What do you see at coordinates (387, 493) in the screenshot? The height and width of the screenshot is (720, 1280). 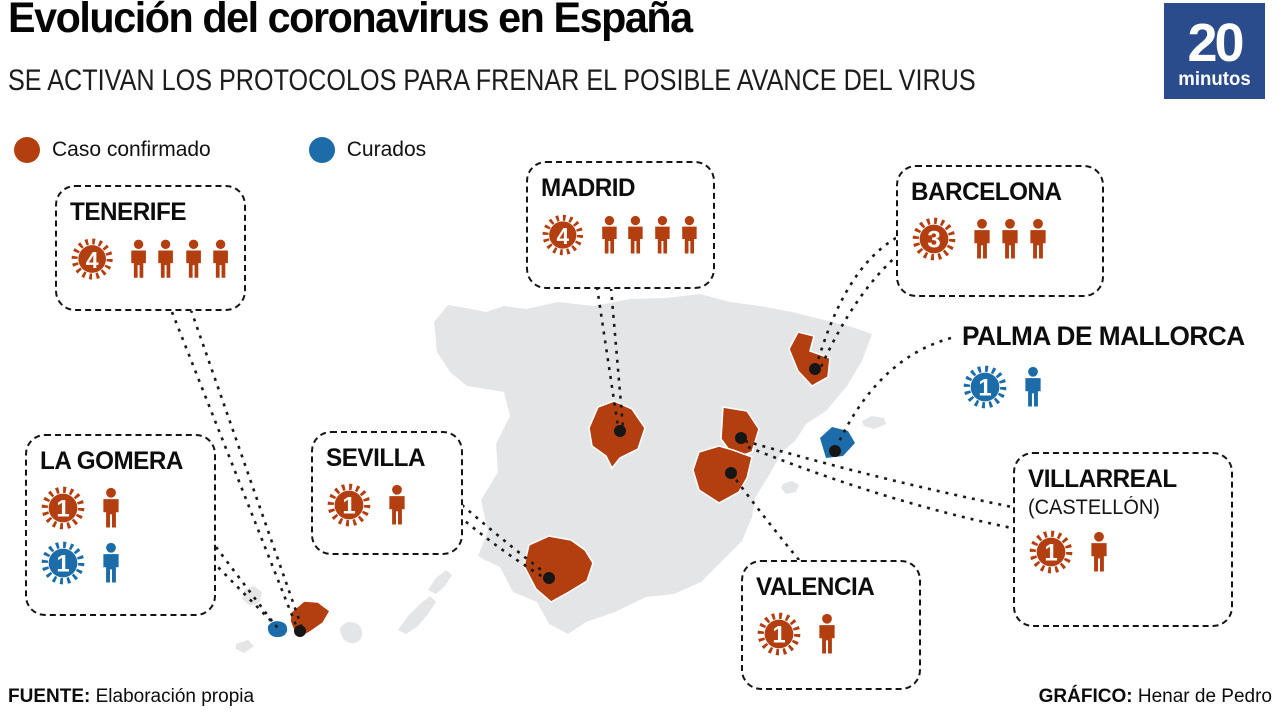 I see `callout-sevilla: SEVILLA 1` at bounding box center [387, 493].